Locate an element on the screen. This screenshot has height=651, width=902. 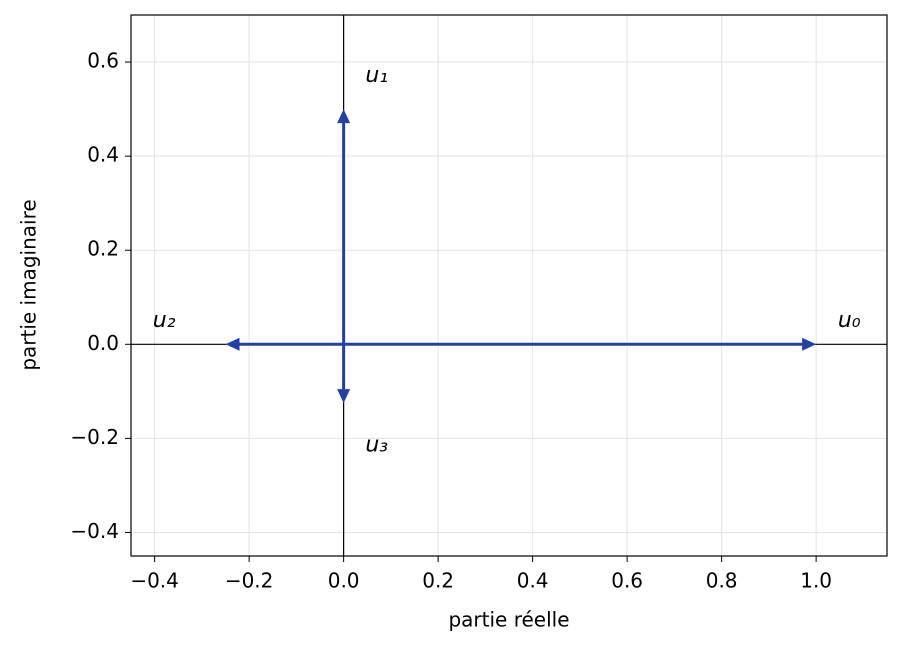
x-axis-label: partie réelle is located at coordinates (508, 620).